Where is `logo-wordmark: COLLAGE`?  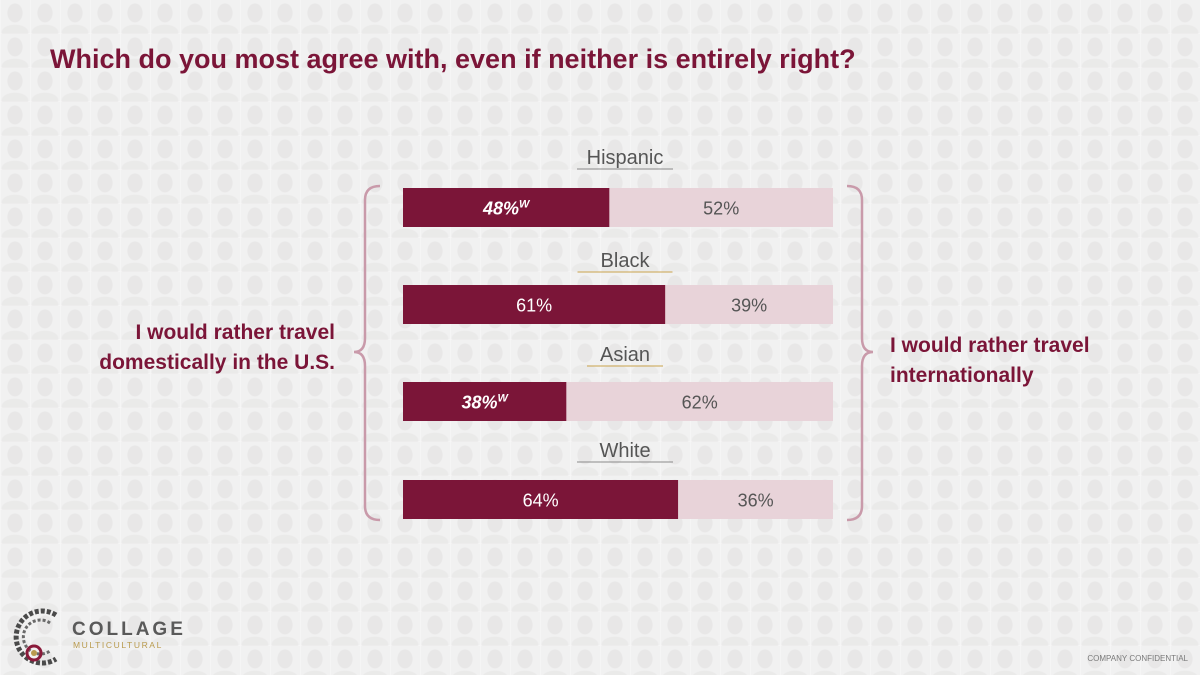
logo-wordmark: COLLAGE is located at coordinates (129, 629).